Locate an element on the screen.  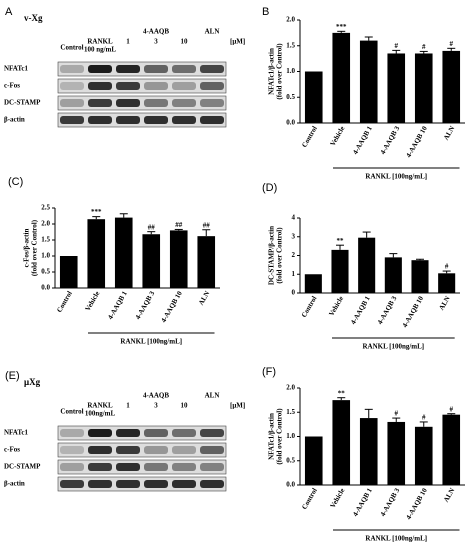
panel-letter: (E) is located at coordinates (12, 376).